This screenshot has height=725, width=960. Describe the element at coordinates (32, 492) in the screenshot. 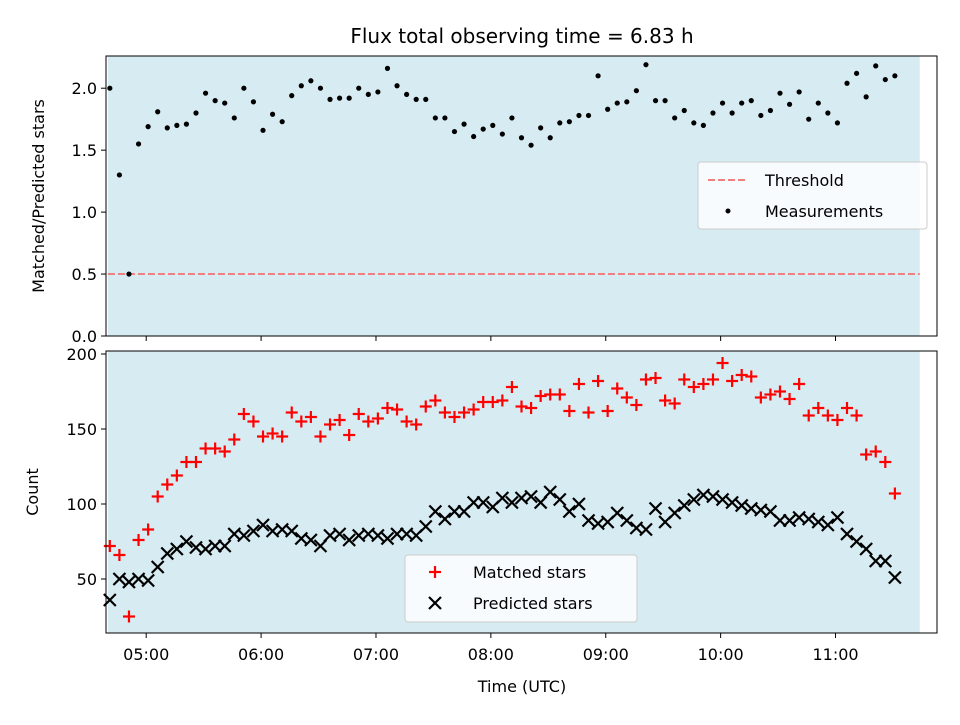

I see `bottom-y-axis-label: Count` at that location.